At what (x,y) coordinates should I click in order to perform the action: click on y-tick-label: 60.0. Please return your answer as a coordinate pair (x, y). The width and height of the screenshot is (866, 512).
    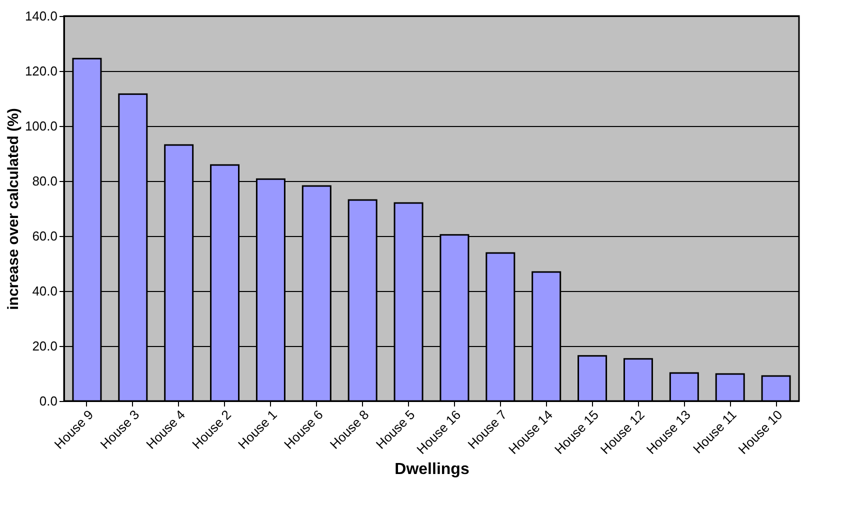
    Looking at the image, I should click on (45, 236).